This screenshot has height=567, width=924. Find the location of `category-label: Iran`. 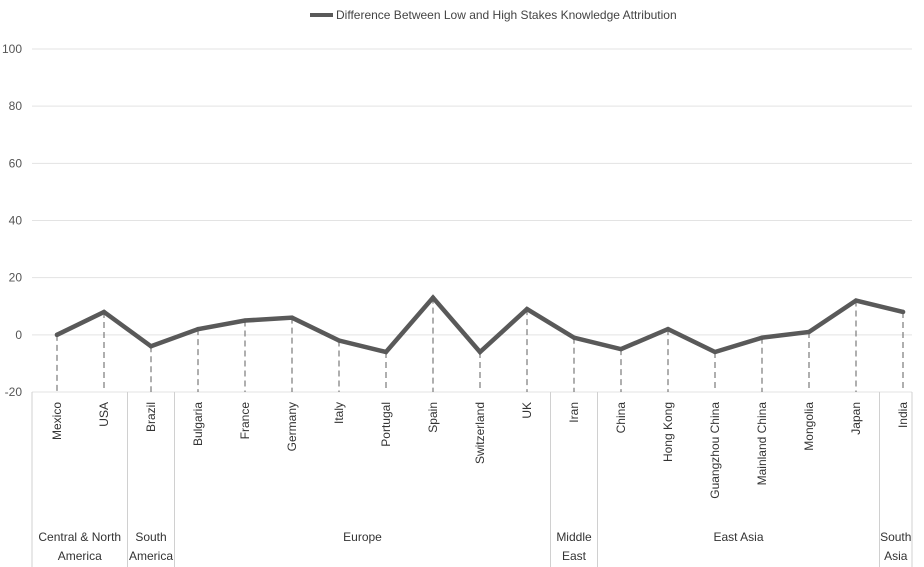

category-label: Iran is located at coordinates (574, 412).